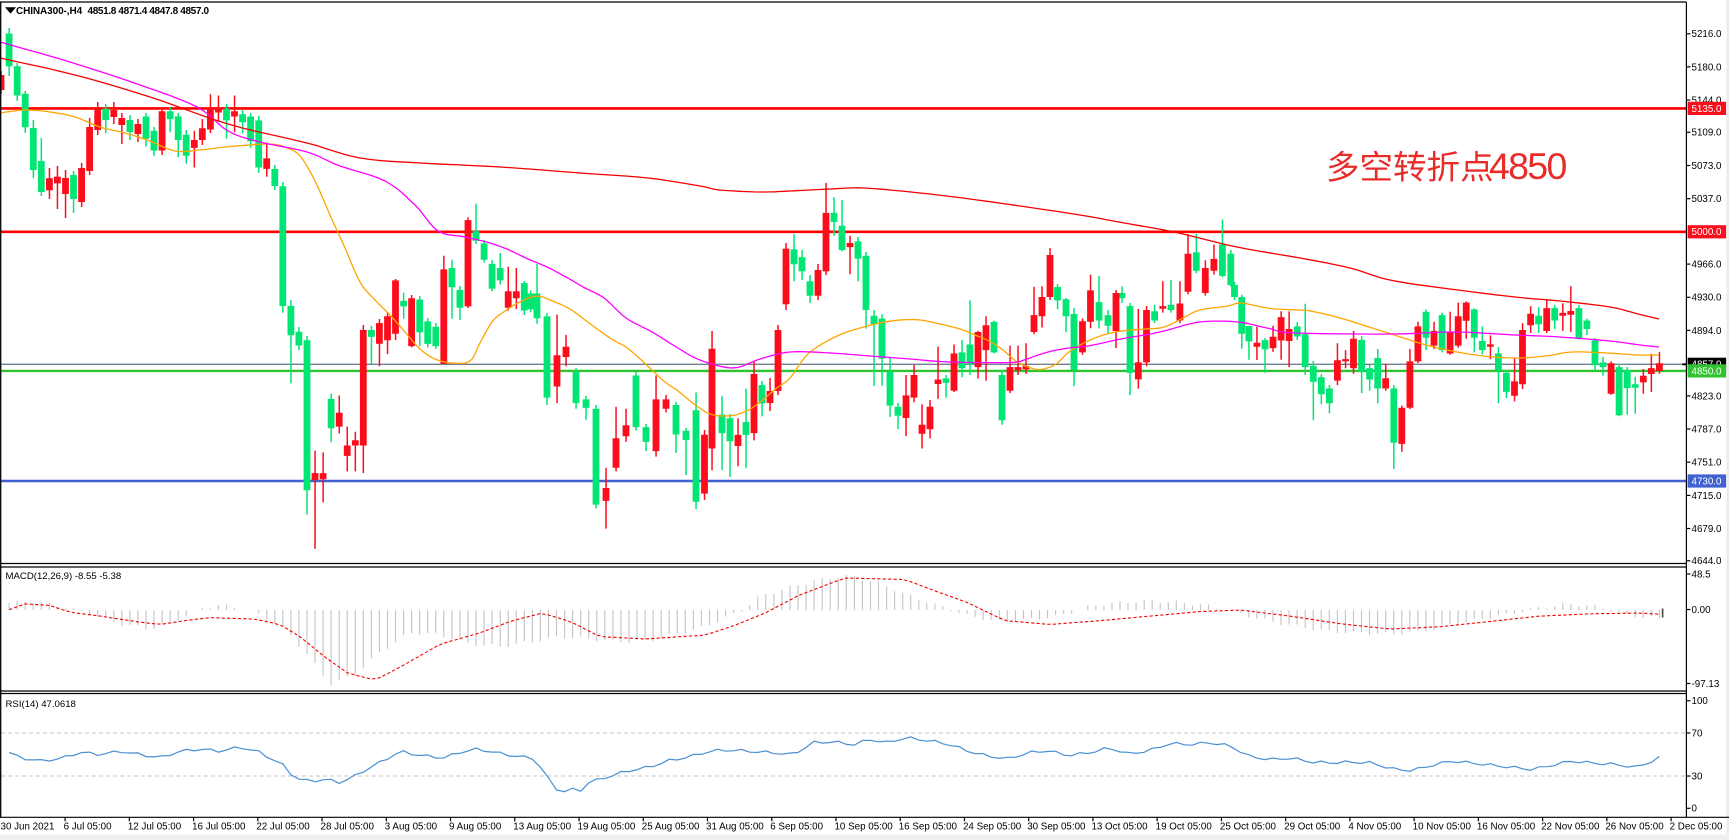  What do you see at coordinates (928, 827) in the screenshot?
I see `svg-text: 16 Sep 05:00` at bounding box center [928, 827].